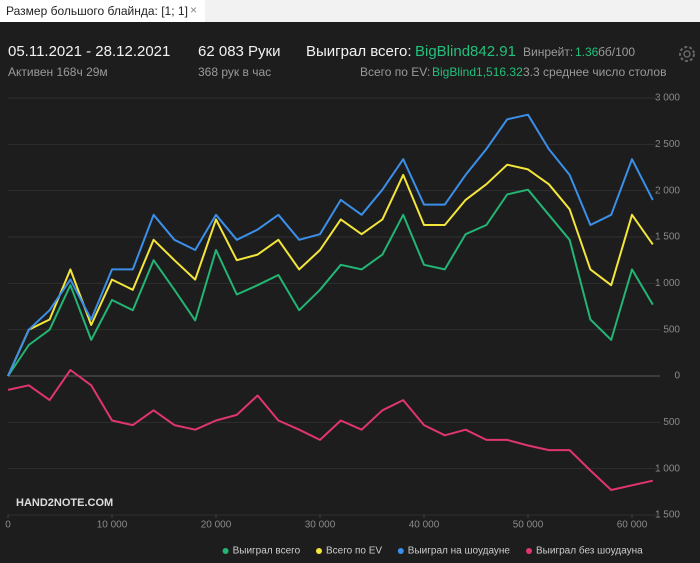 Image resolution: width=700 pixels, height=563 pixels. I want to click on tab-title: Размер большого блайнда: [1; 1], so click(97, 11).